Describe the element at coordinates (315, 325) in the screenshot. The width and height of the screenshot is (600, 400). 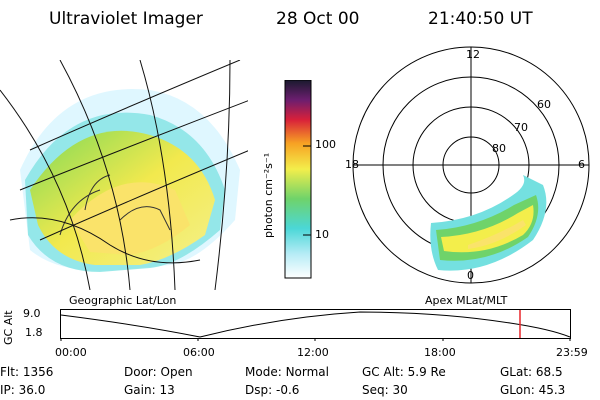
I see `altitude-plot` at that location.